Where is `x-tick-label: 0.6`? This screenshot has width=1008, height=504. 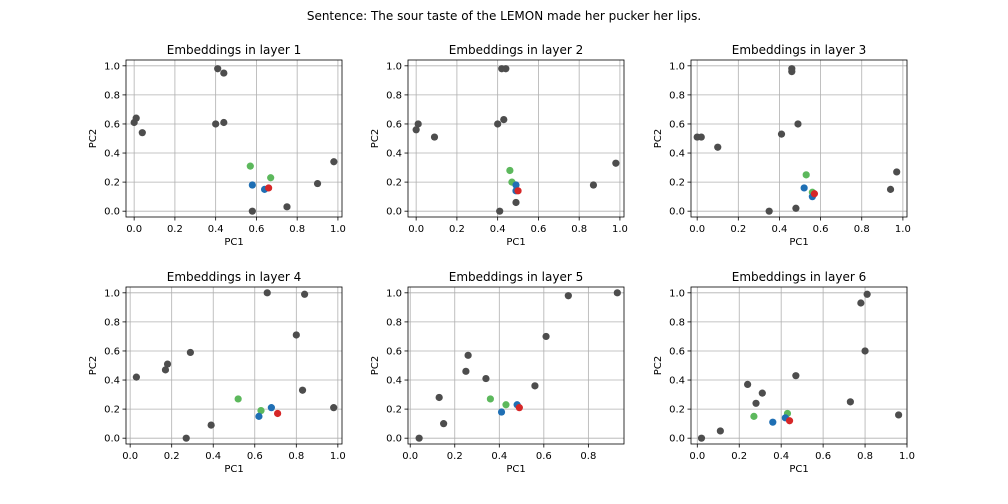 x-tick-label: 0.6 is located at coordinates (538, 229).